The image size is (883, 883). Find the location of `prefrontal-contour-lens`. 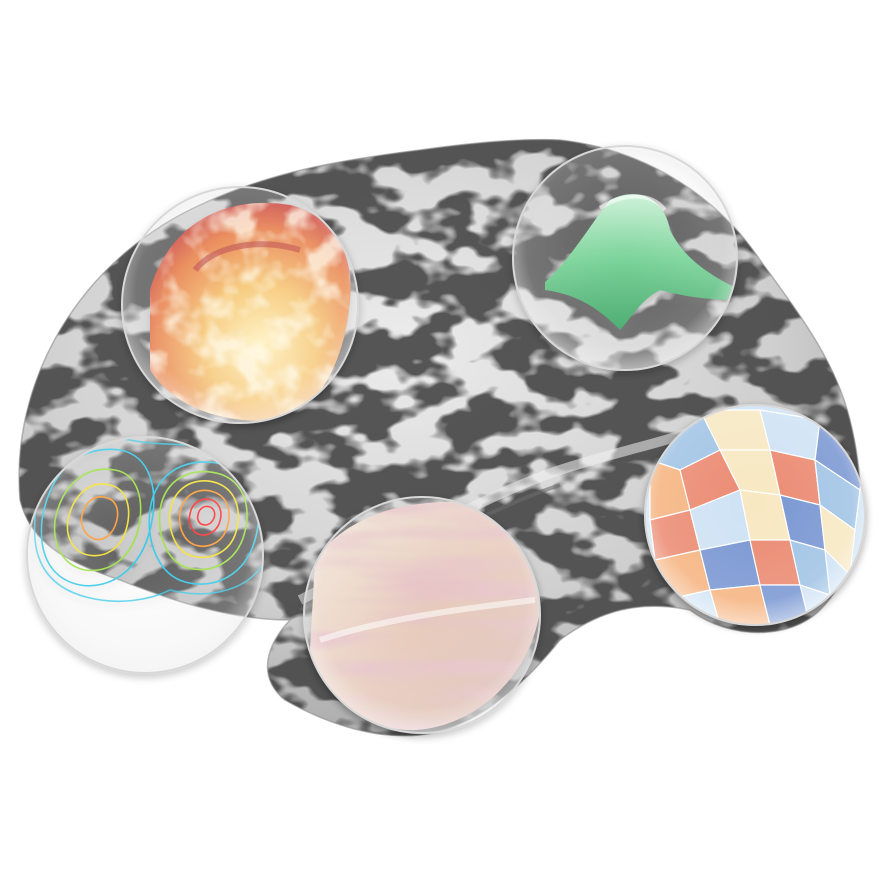

prefrontal-contour-lens is located at coordinates (145, 555).